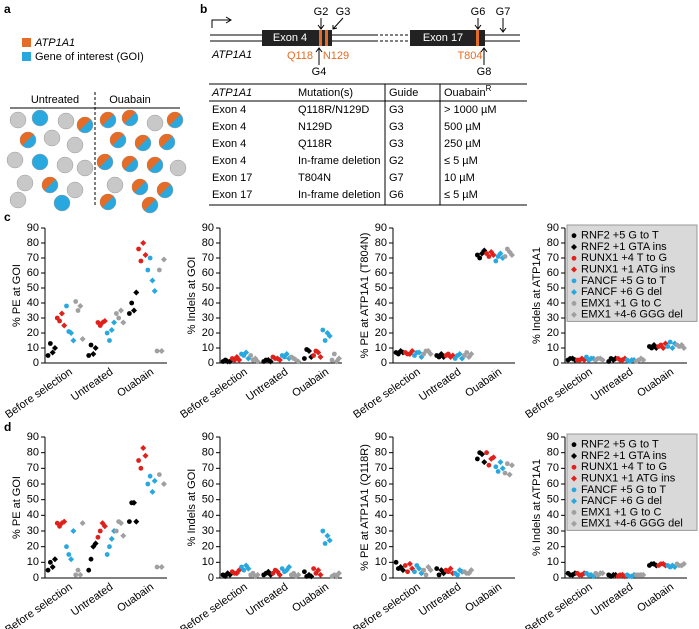 The image size is (699, 629). I want to click on y-axis-label: % PE at ATP1A1 (Q118R), so click(365, 507).